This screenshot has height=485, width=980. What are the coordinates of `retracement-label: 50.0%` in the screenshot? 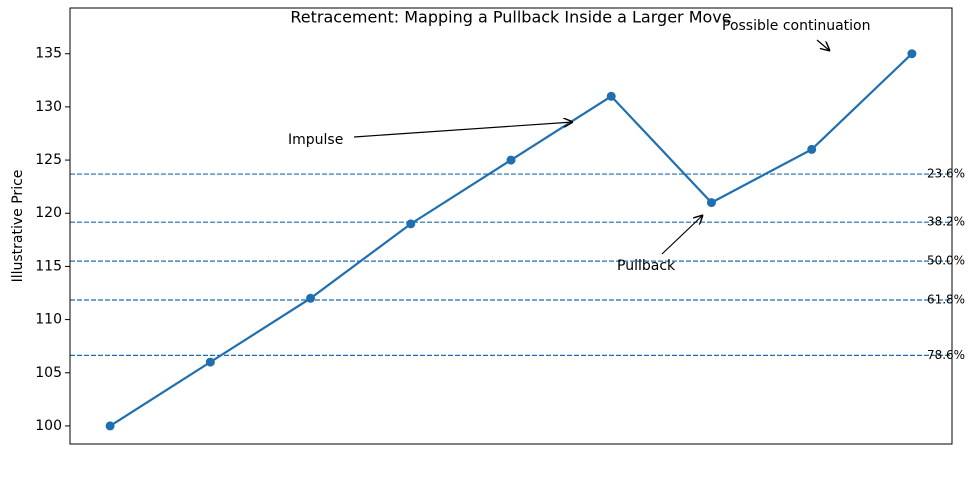 It's located at (946, 261).